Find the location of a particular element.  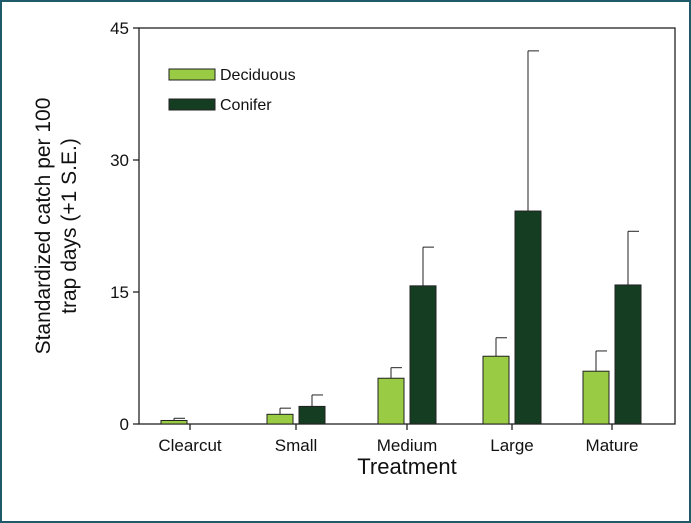

x-tick-label-large: Large is located at coordinates (511, 445).